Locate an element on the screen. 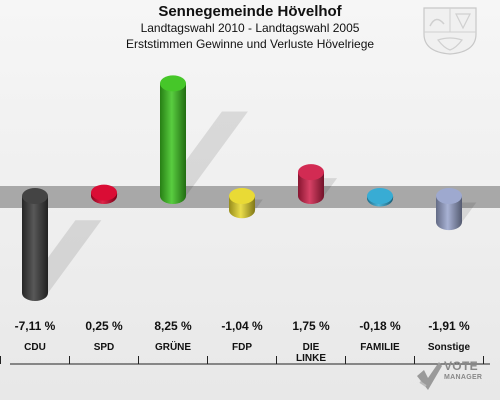  logo-word-vote: VOTE is located at coordinates (461, 366).